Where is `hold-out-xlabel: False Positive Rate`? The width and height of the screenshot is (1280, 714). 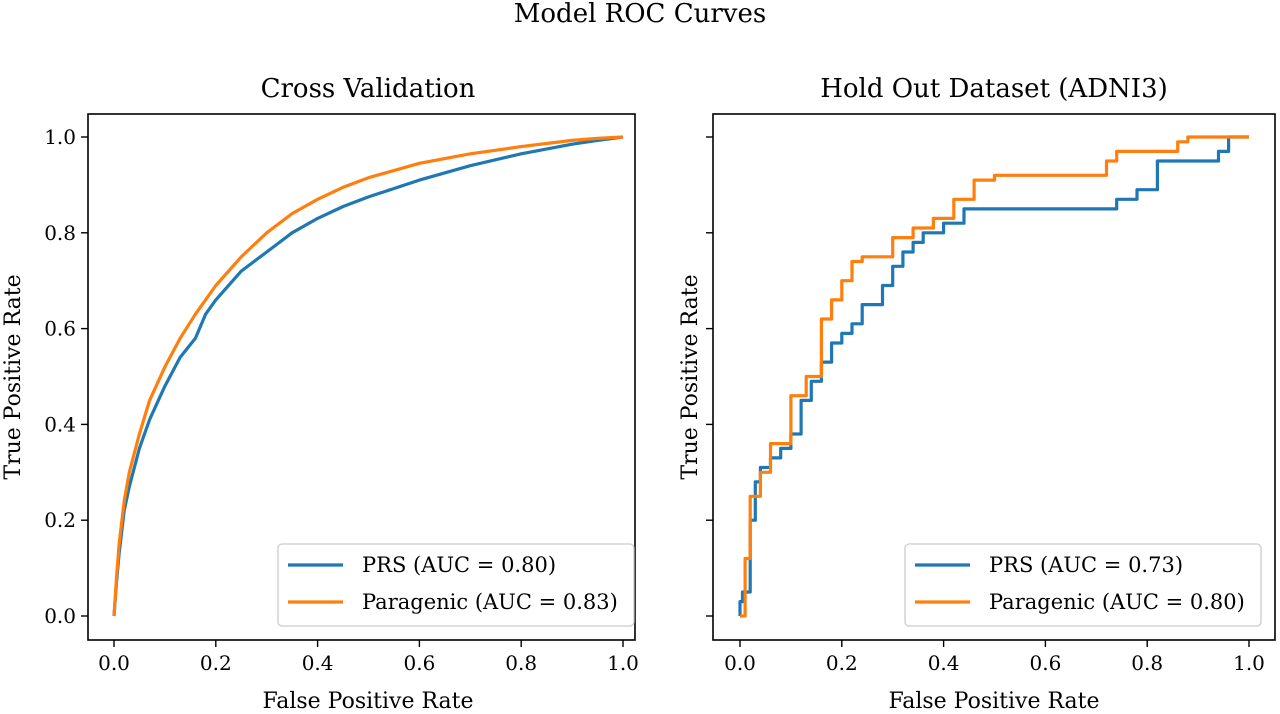 hold-out-xlabel: False Positive Rate is located at coordinates (993, 701).